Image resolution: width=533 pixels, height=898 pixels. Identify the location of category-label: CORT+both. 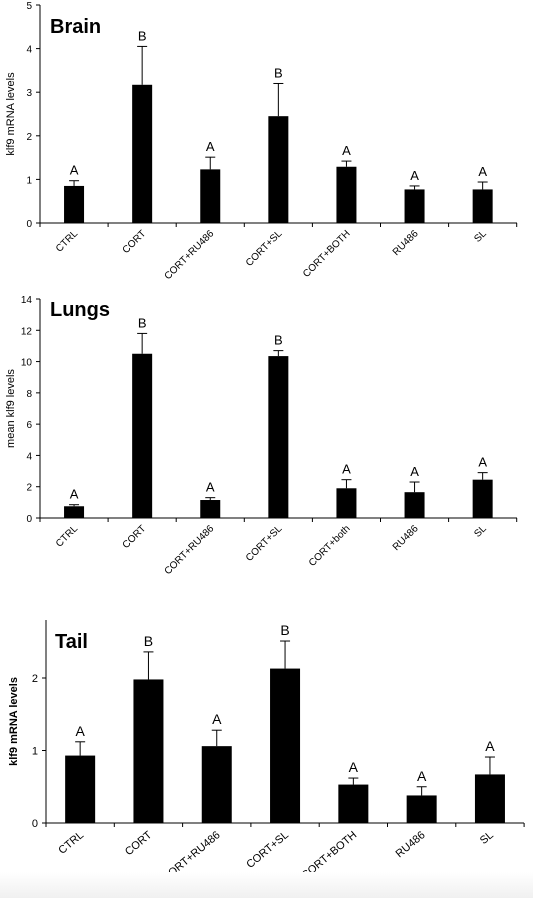
(330, 546).